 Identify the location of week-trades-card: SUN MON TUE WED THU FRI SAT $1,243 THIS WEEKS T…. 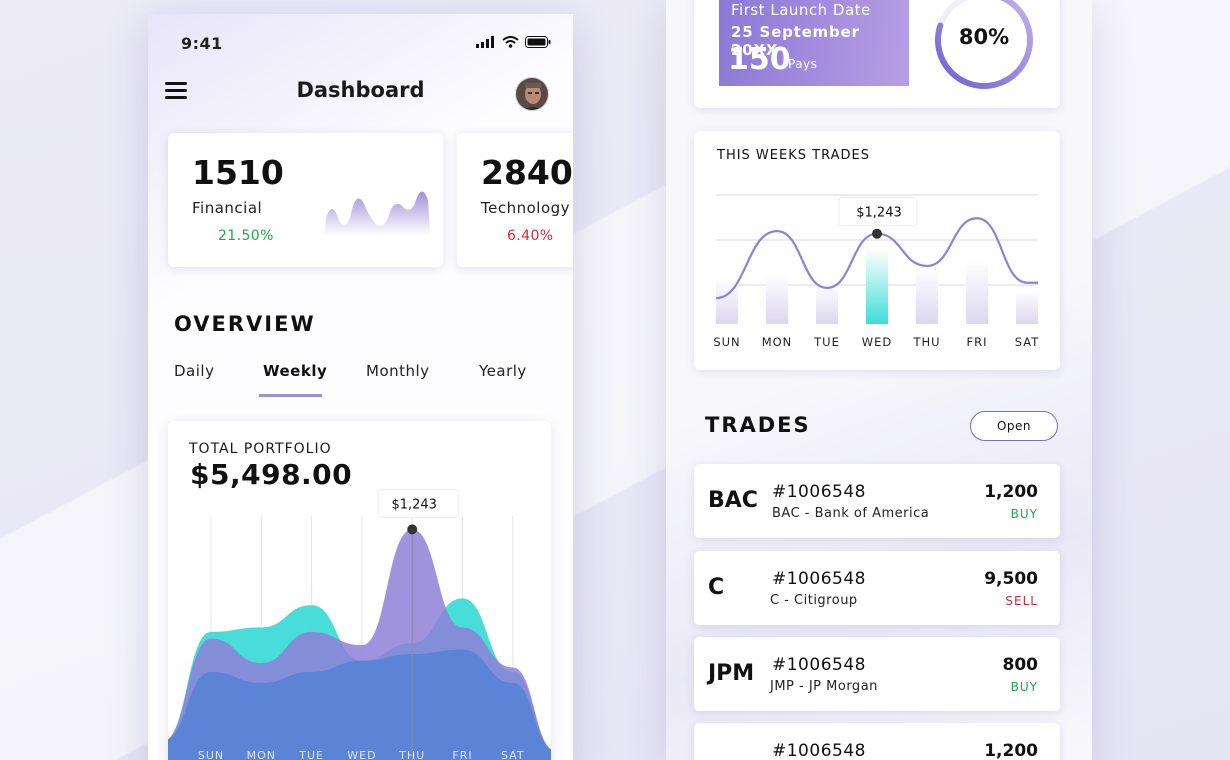
(877, 250).